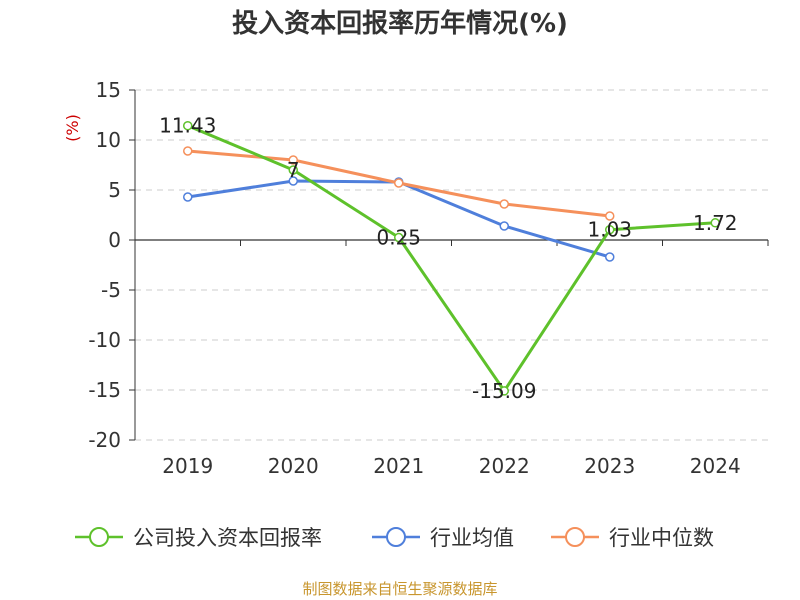  I want to click on data-label: -15.09, so click(504, 391).